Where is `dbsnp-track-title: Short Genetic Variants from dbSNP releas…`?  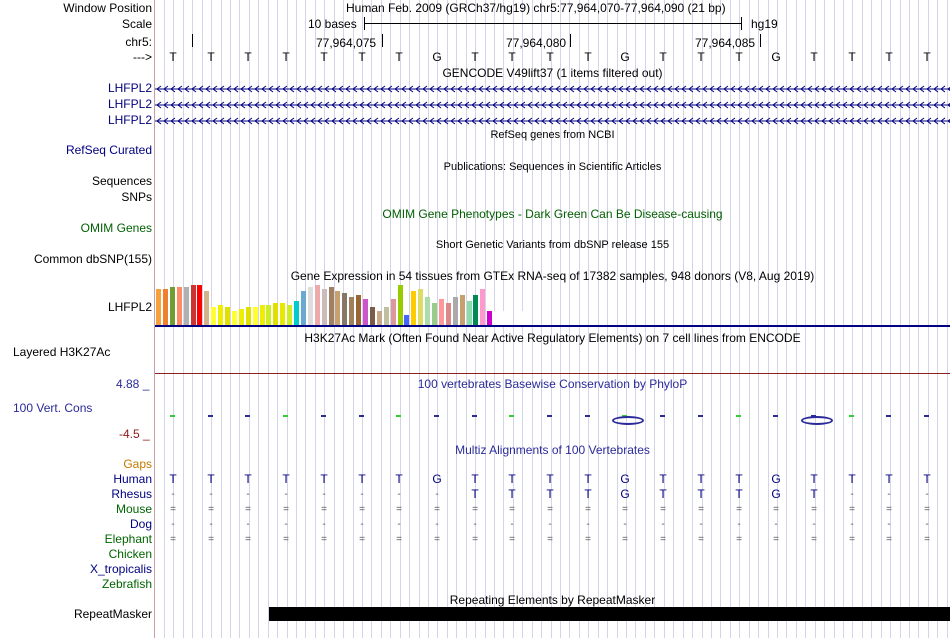 dbsnp-track-title: Short Genetic Variants from dbSNP releas… is located at coordinates (552, 245).